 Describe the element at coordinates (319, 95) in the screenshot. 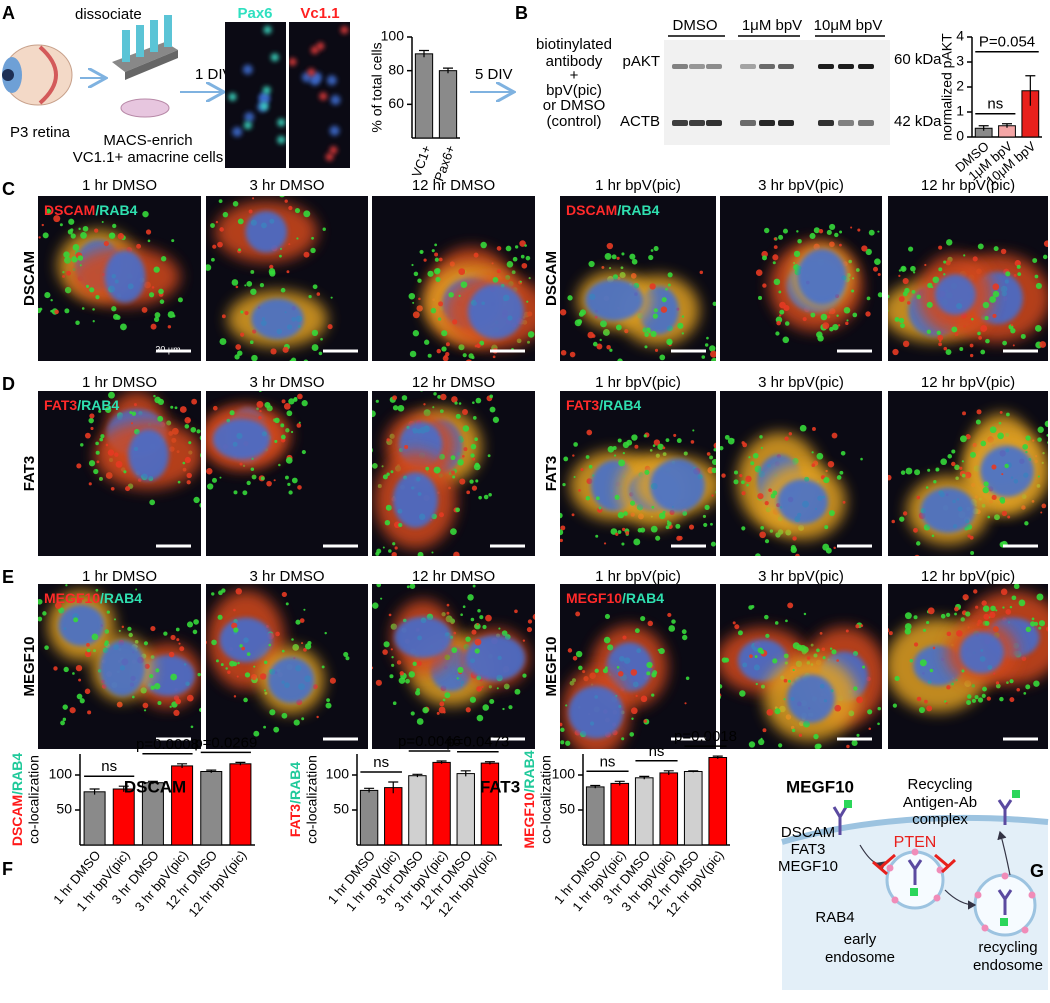

I see `micrograph` at that location.